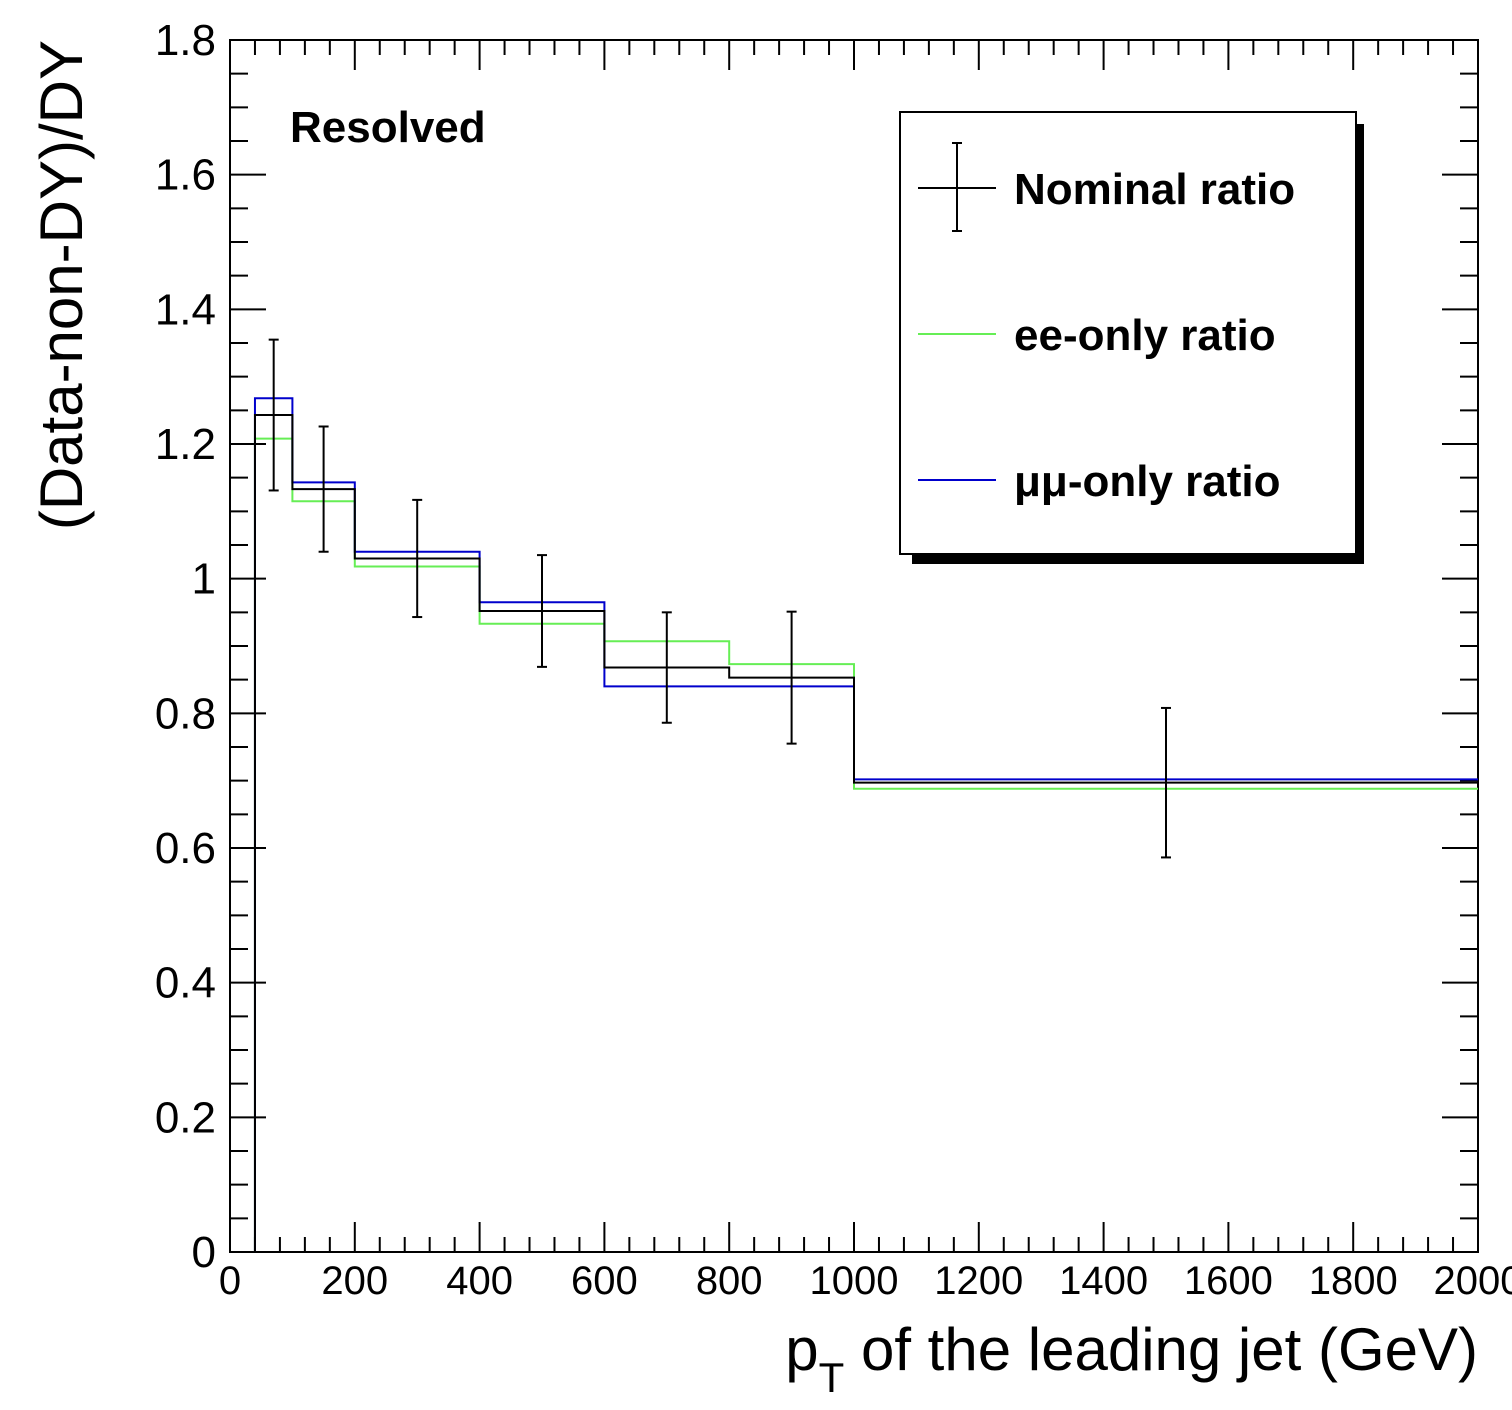  Describe the element at coordinates (204, 1252) in the screenshot. I see `y-tick-label: 0` at that location.